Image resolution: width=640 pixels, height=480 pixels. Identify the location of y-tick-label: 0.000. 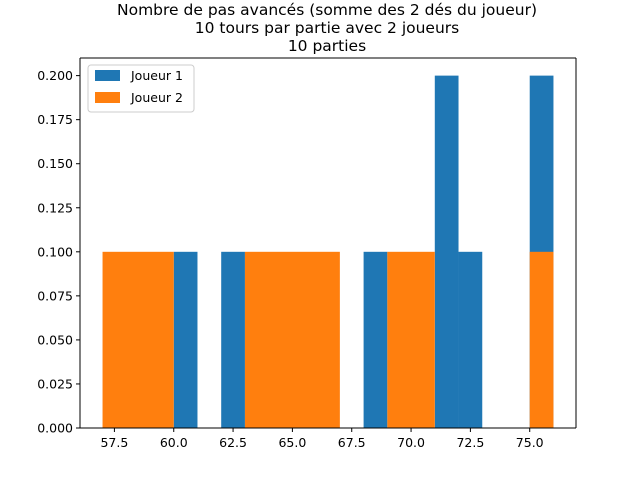
(55, 428).